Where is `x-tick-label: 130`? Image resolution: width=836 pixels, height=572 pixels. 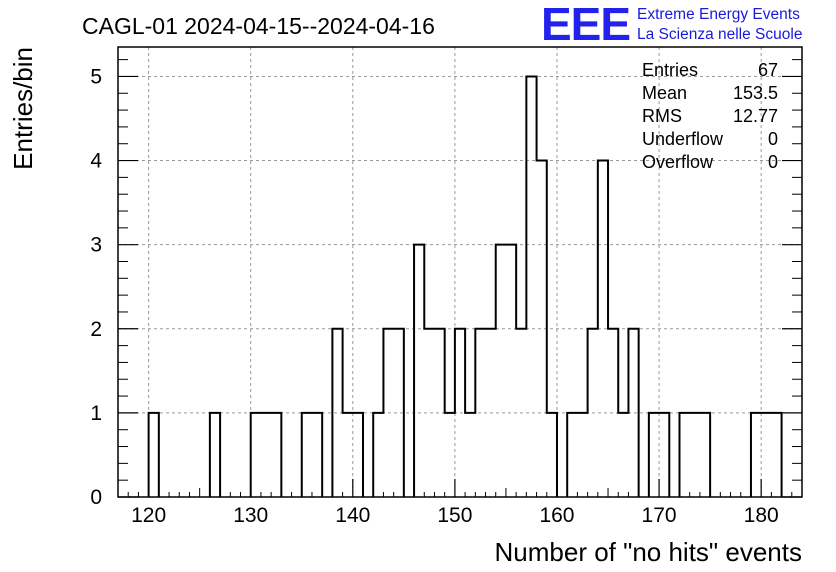
x-tick-label: 130 is located at coordinates (250, 515).